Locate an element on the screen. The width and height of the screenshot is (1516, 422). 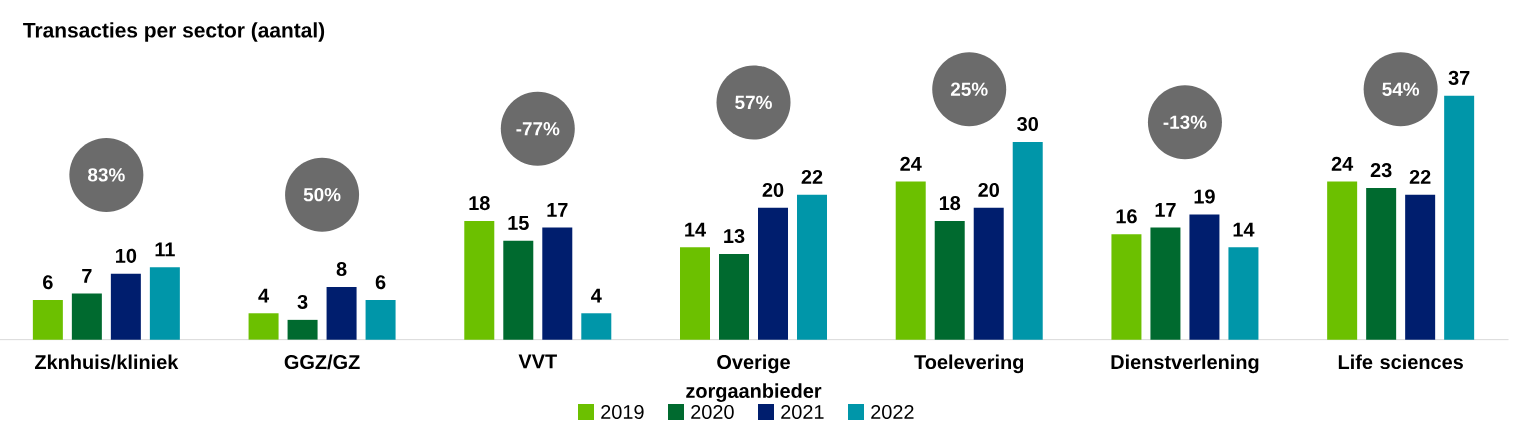
annotation: 57% is located at coordinates (753, 102).